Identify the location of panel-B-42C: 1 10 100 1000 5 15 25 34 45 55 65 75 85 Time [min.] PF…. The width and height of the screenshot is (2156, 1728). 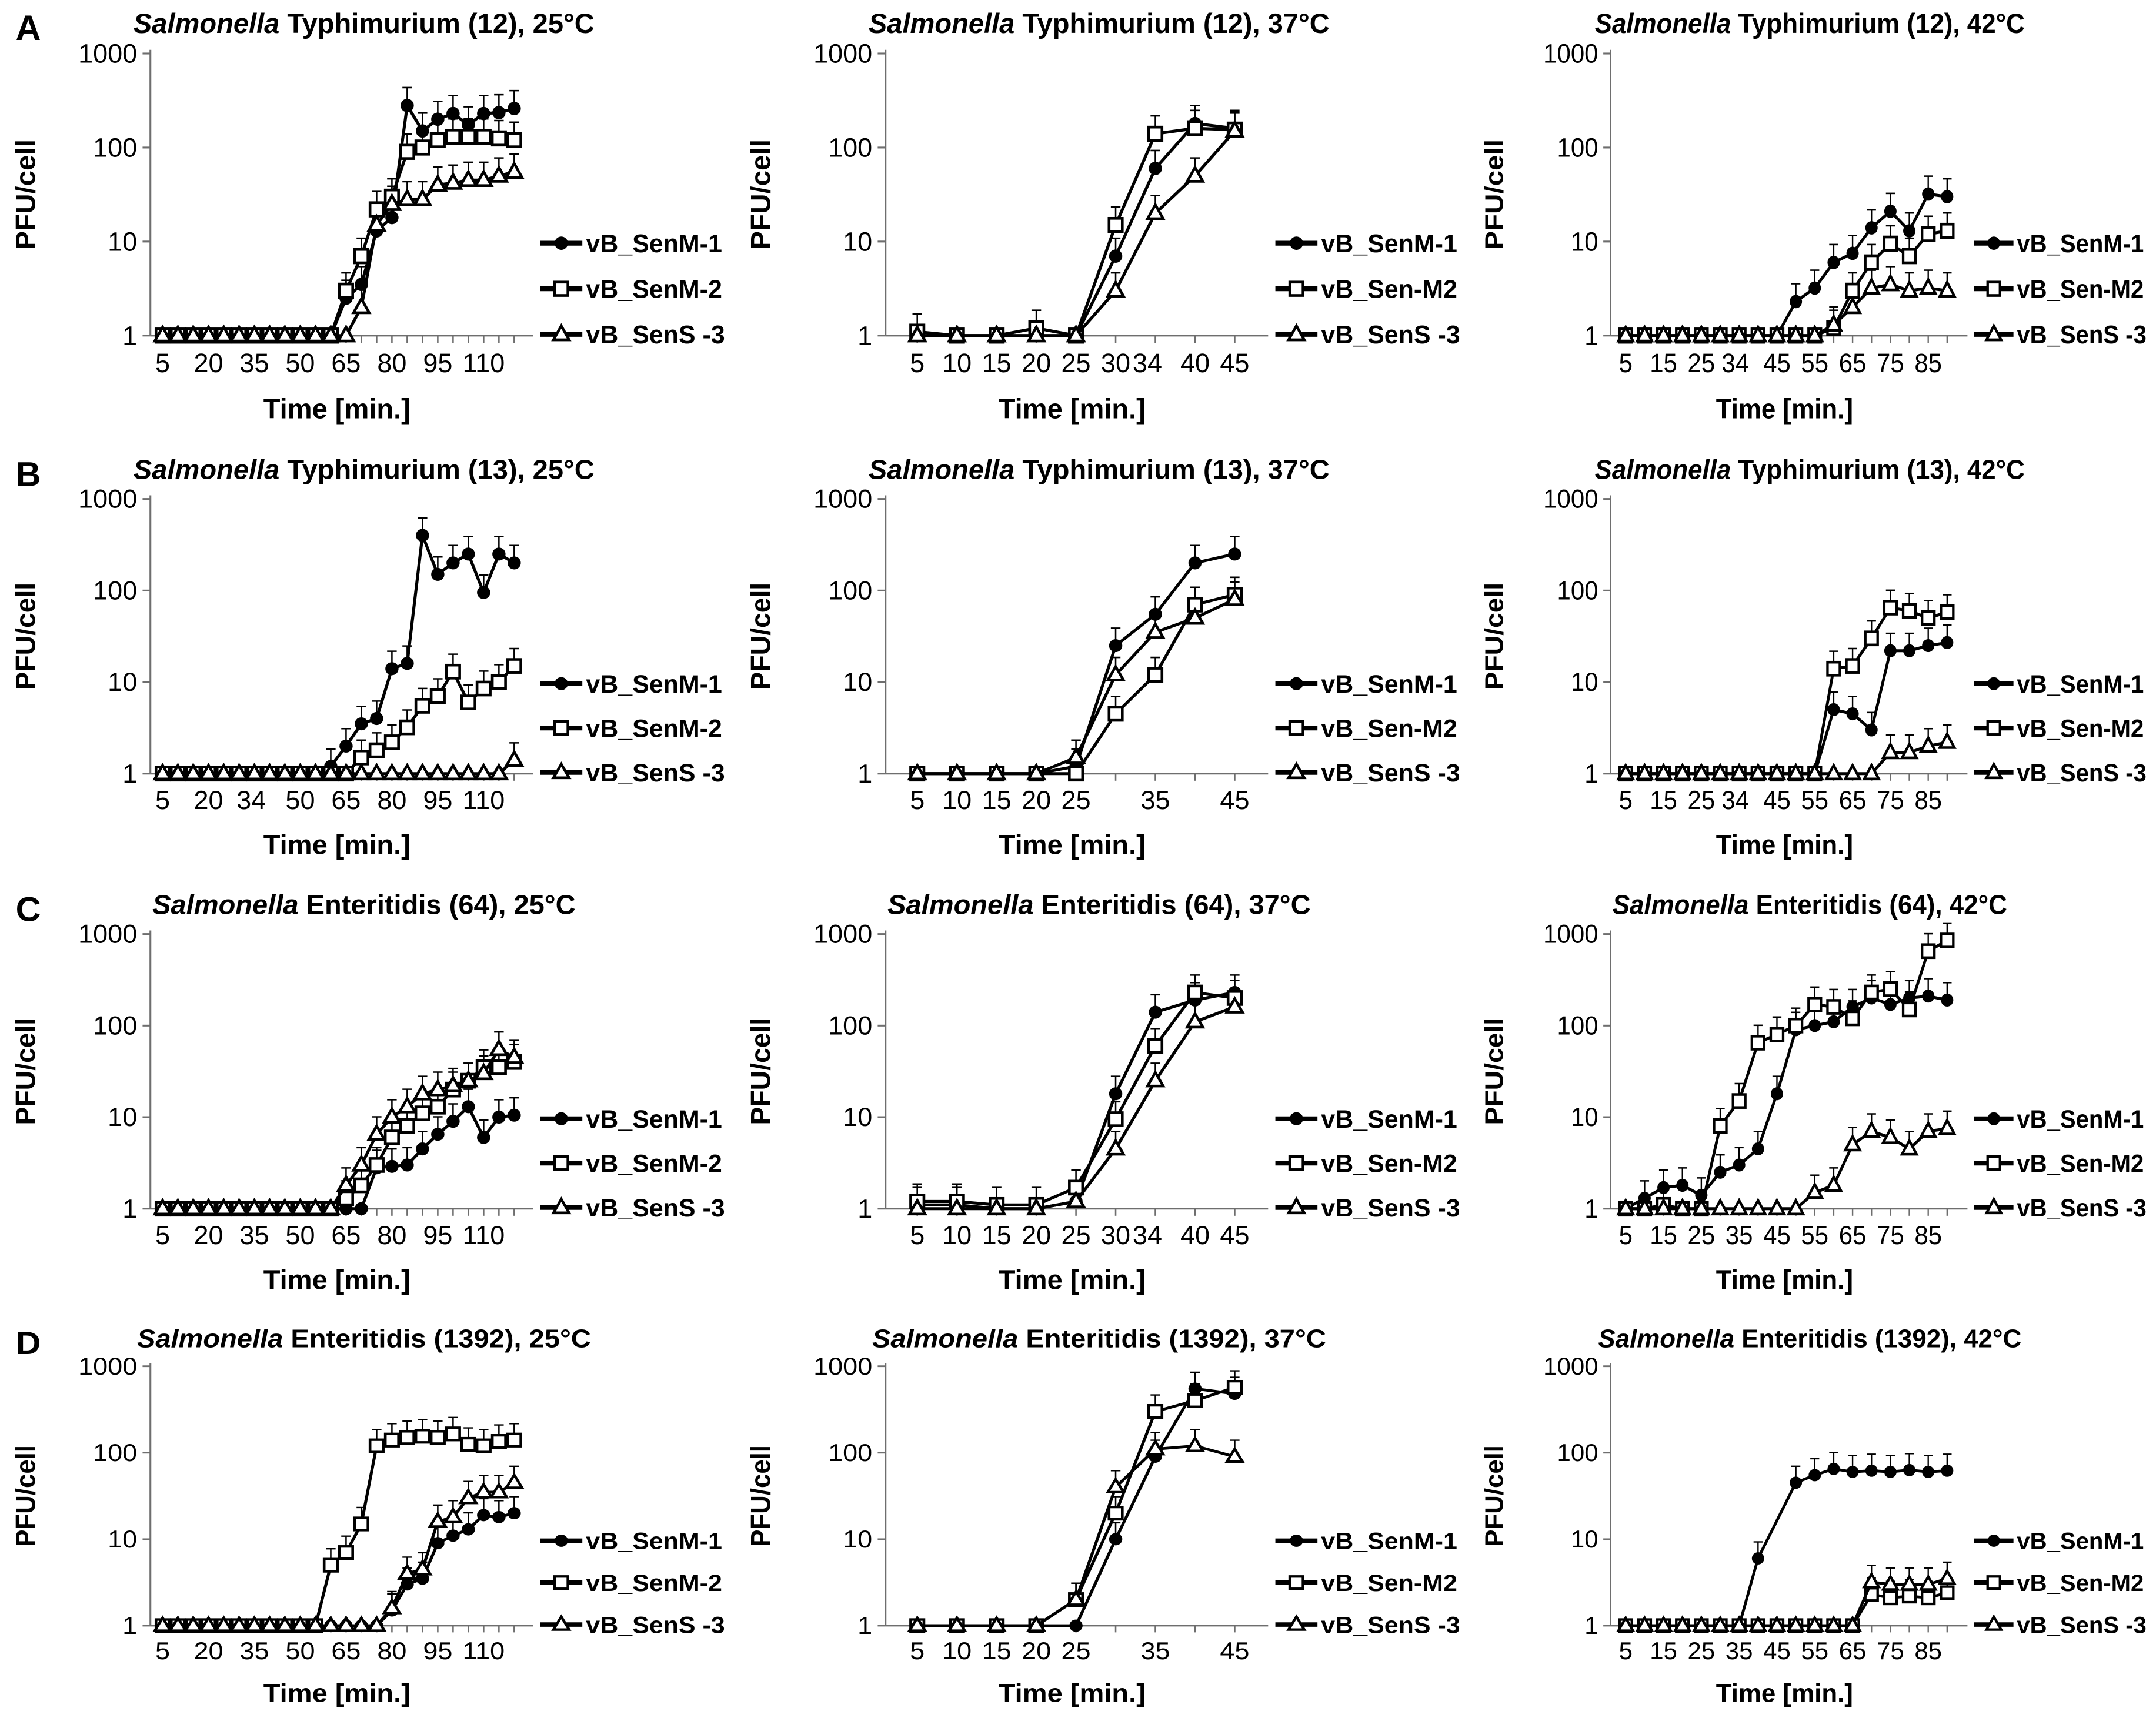
(1813, 664).